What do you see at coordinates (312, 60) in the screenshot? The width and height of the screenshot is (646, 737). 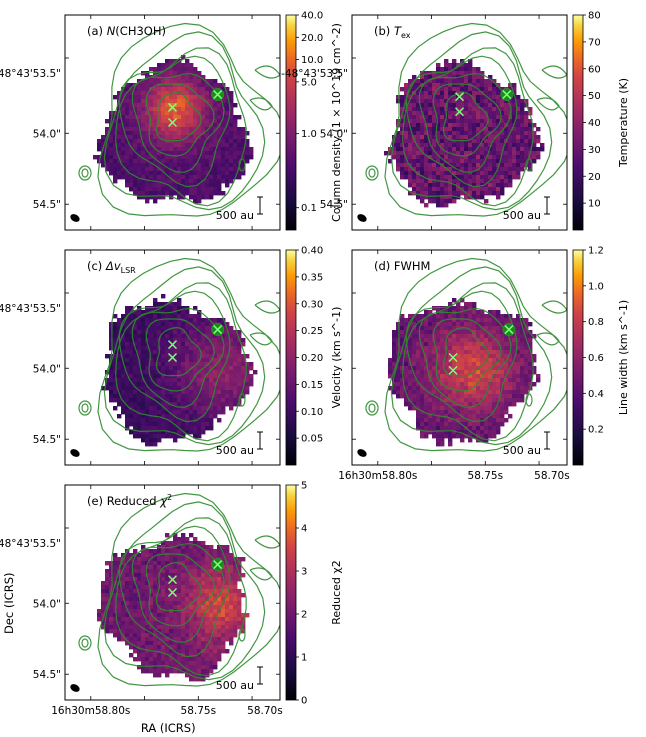 I see `colorbar-tick-label: 10.0` at bounding box center [312, 60].